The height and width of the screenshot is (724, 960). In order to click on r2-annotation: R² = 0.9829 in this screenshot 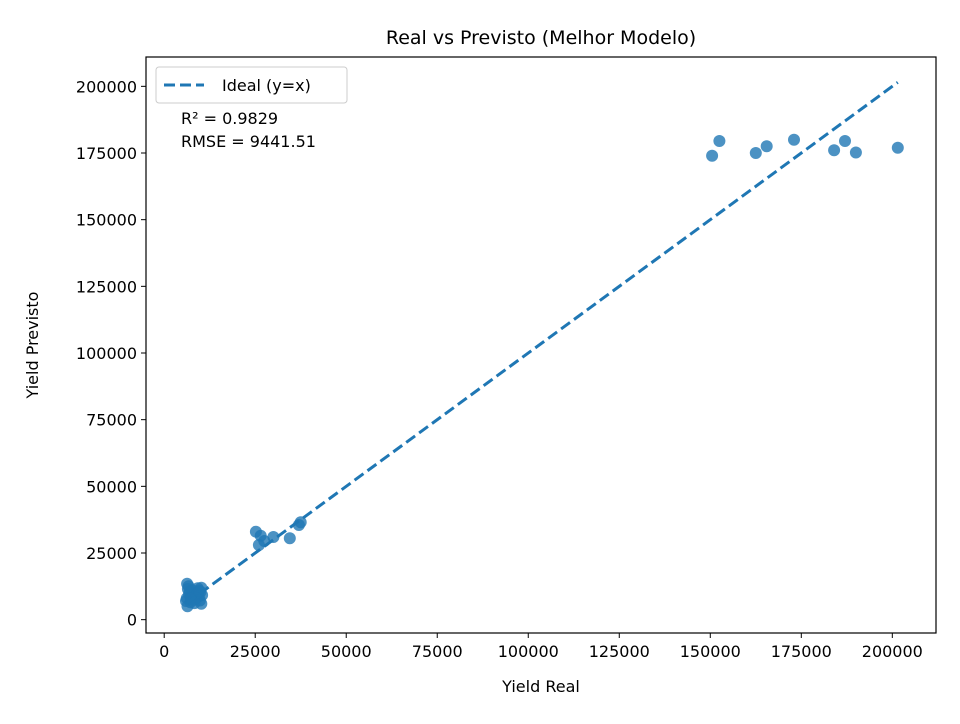, I will do `click(229, 118)`.